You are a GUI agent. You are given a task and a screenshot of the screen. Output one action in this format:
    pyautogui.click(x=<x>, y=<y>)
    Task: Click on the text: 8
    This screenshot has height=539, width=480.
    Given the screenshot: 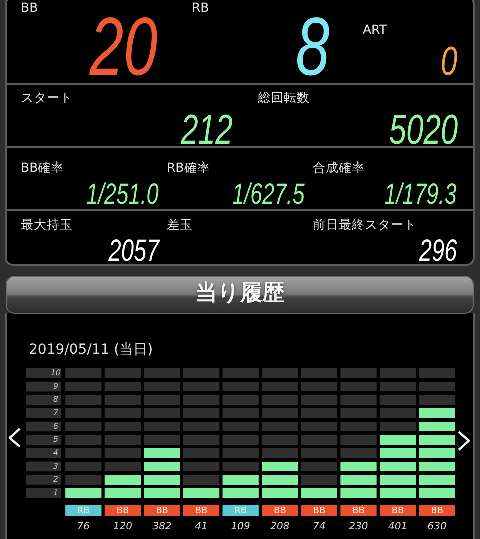 What is the action you would take?
    pyautogui.click(x=313, y=47)
    